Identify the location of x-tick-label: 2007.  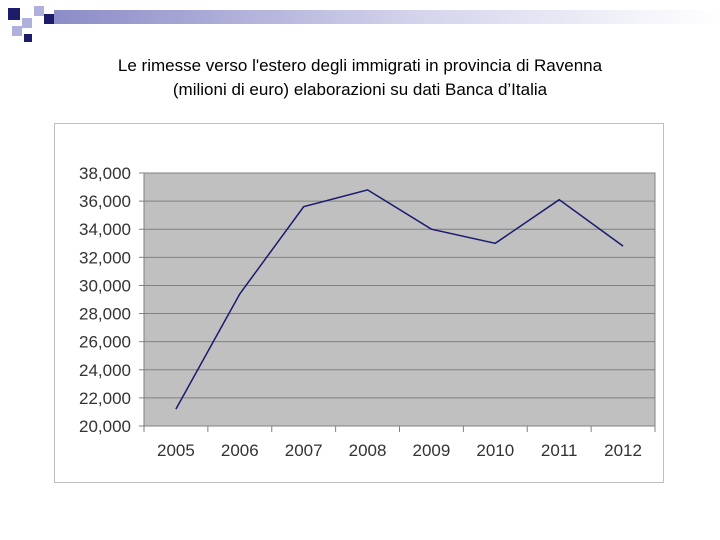
(304, 450).